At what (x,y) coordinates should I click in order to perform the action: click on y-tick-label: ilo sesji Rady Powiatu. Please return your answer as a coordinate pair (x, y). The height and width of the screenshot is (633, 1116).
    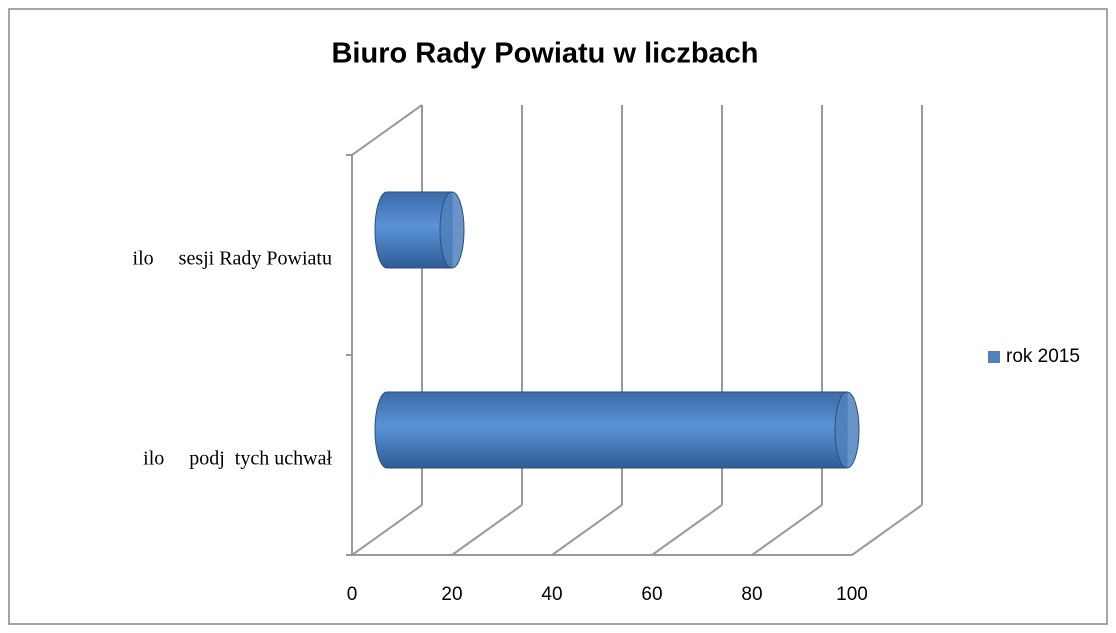
    Looking at the image, I should click on (232, 259).